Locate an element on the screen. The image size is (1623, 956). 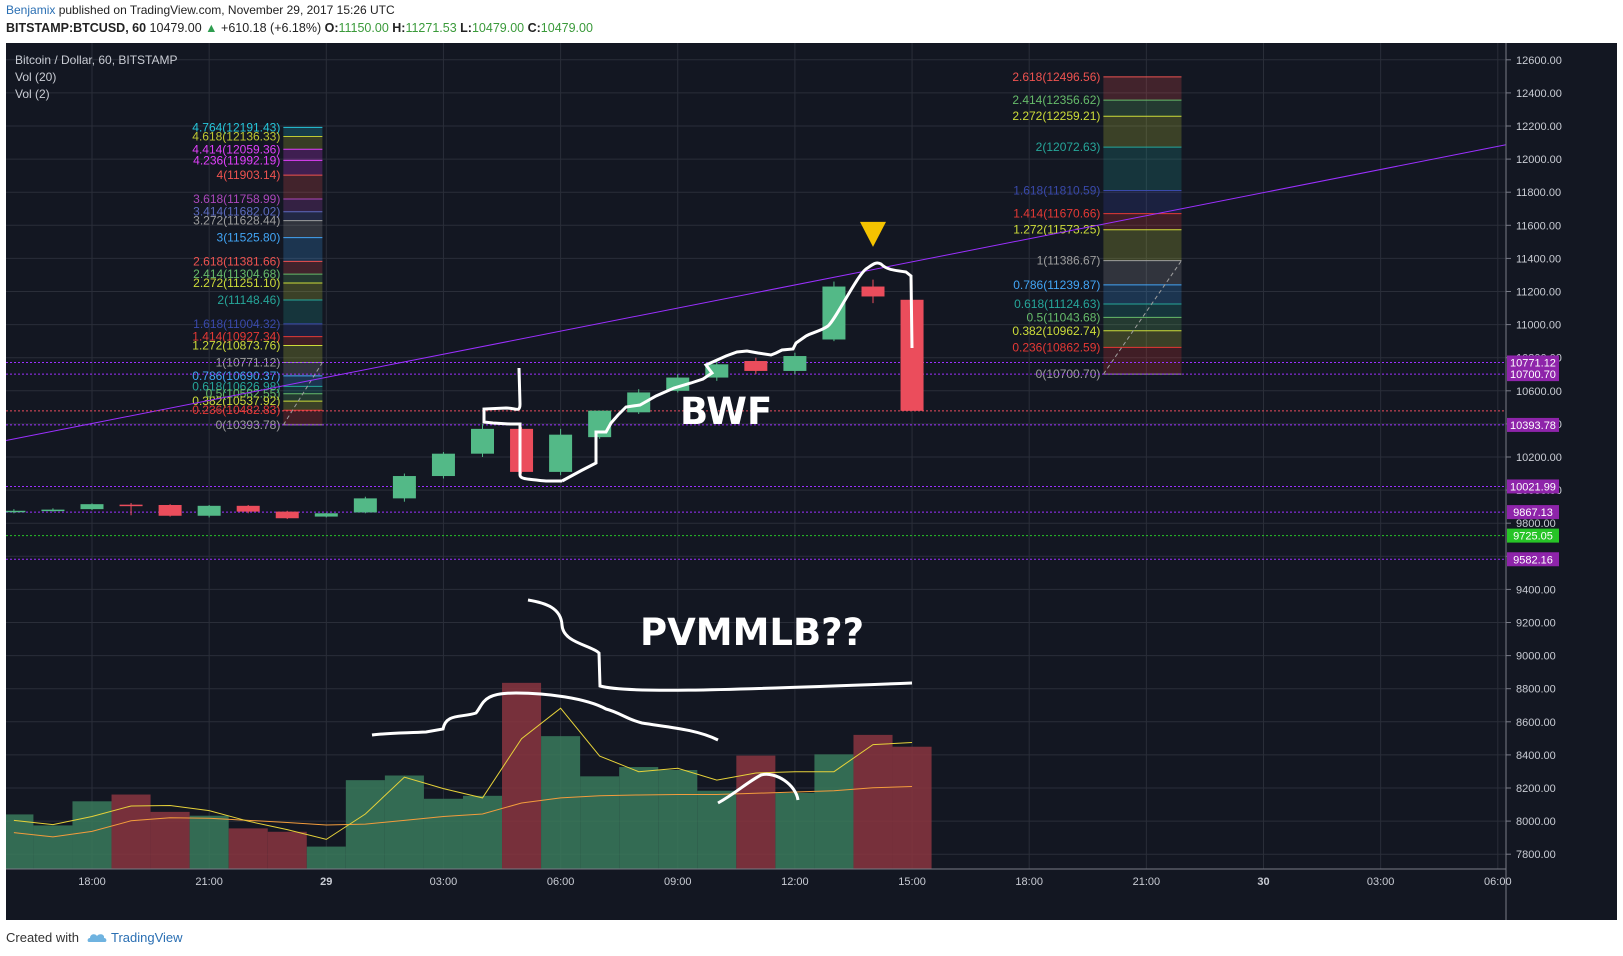
price-tick-label: 9400.00 is located at coordinates (1536, 590).